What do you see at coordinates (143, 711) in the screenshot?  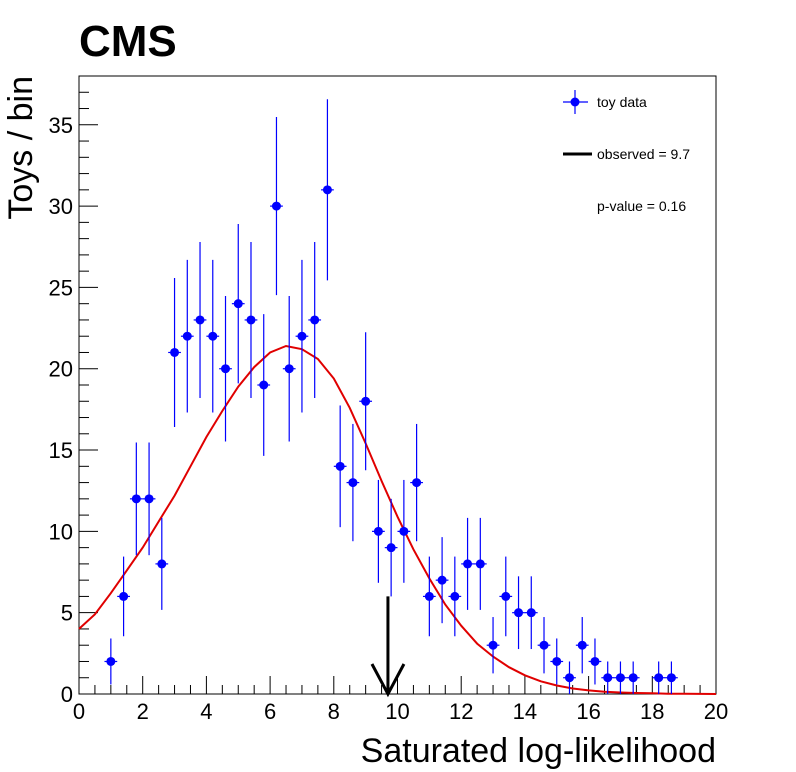 I see `x-tick-label: 2` at bounding box center [143, 711].